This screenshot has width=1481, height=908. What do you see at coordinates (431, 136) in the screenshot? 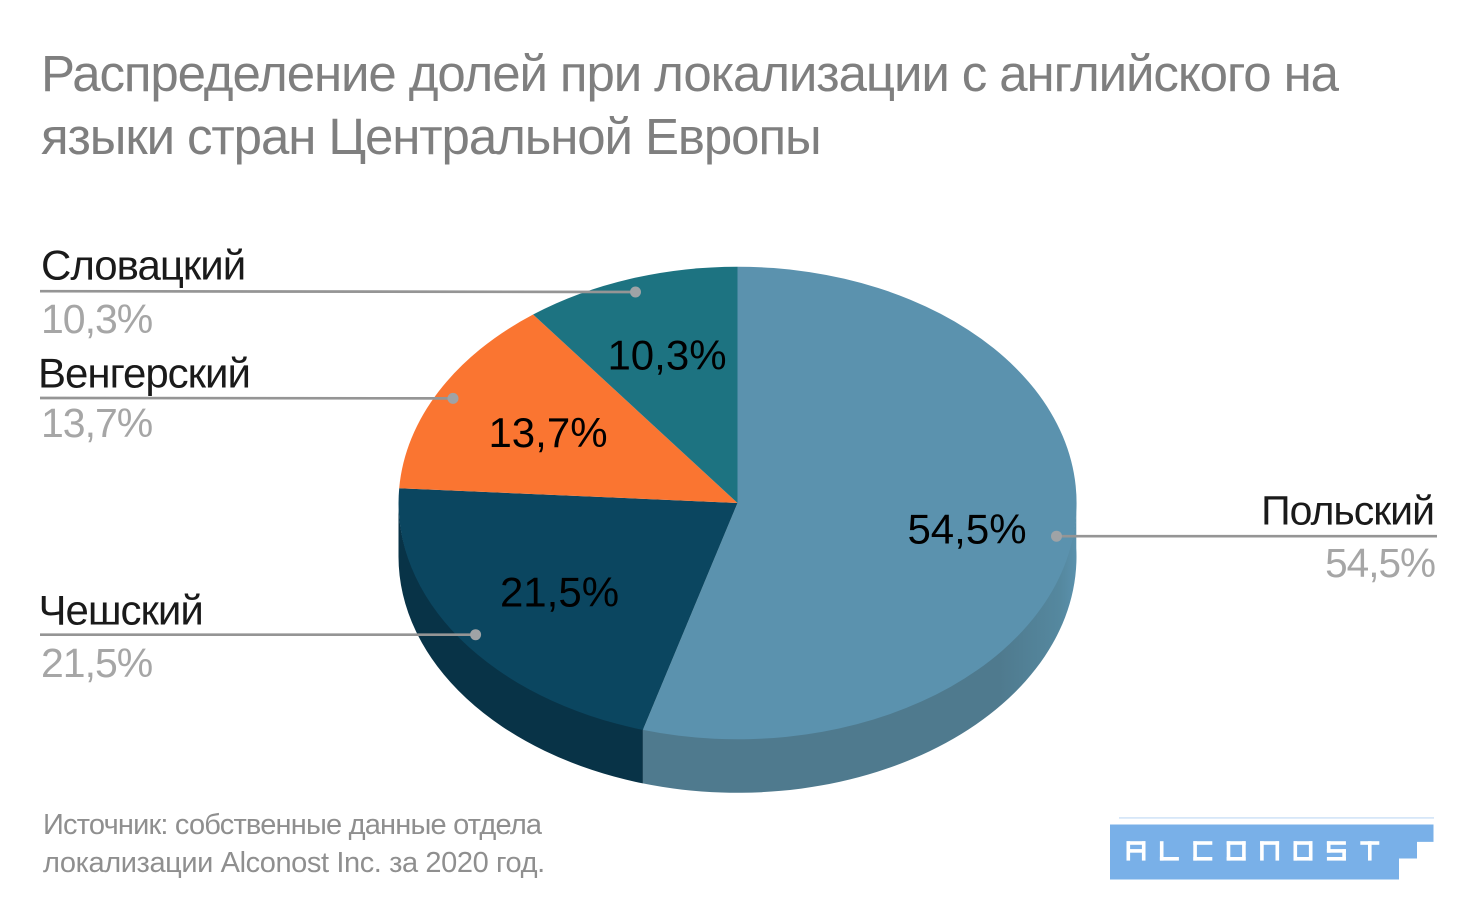
I see `svg-text: языки стран Центральной Европы` at bounding box center [431, 136].